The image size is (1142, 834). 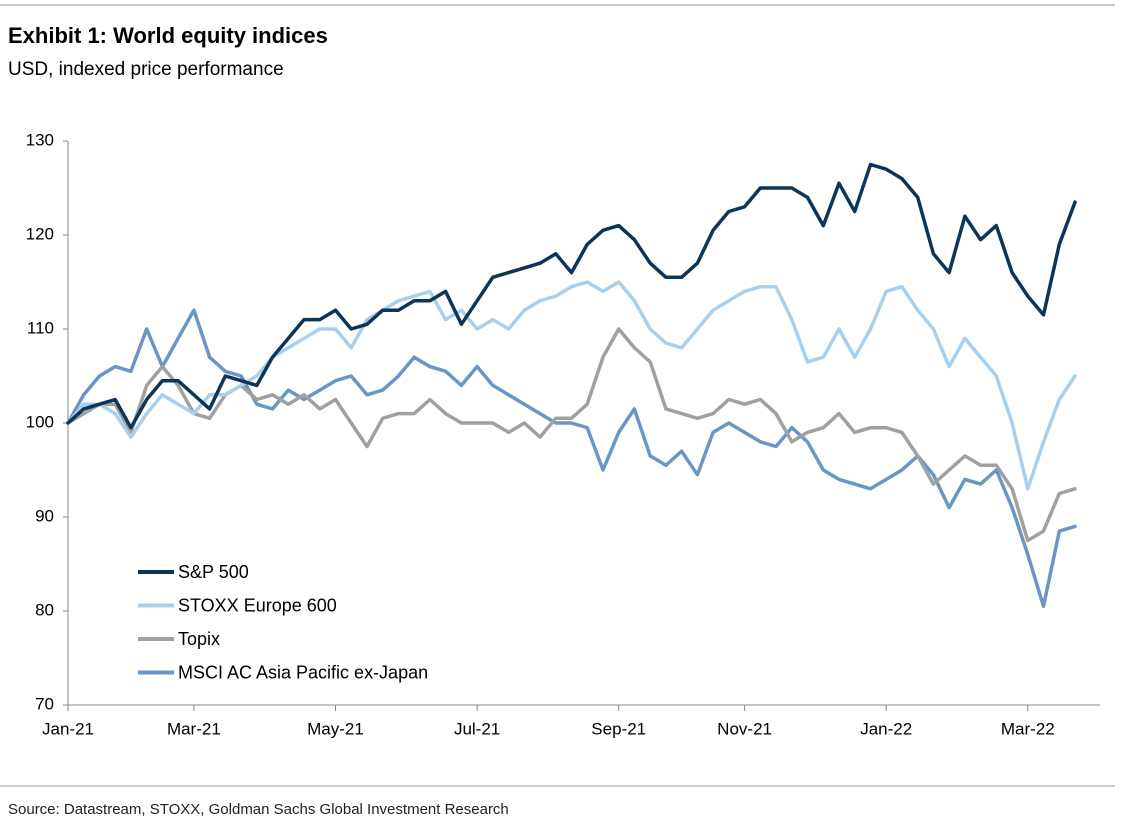 I want to click on y-tick-label: 80, so click(x=44, y=609).